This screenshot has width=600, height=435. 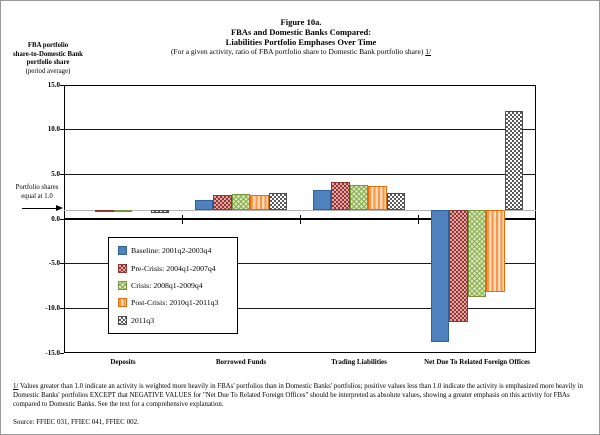 What do you see at coordinates (123, 362) in the screenshot?
I see `x-category-label: Deposits` at bounding box center [123, 362].